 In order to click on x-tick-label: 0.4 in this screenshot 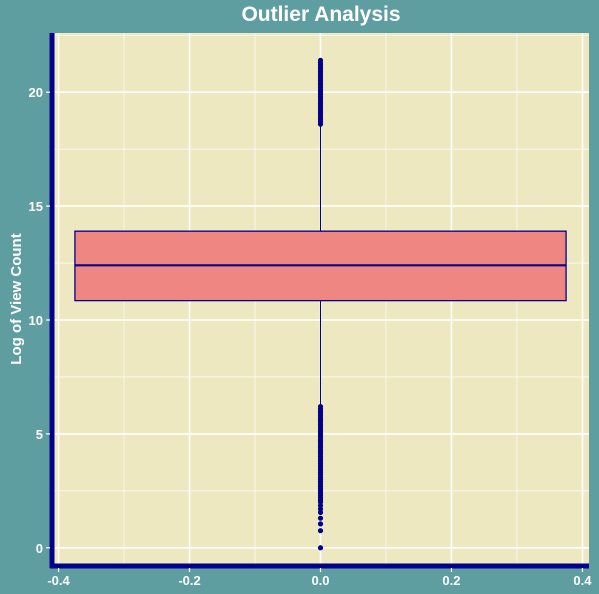, I will do `click(582, 580)`.